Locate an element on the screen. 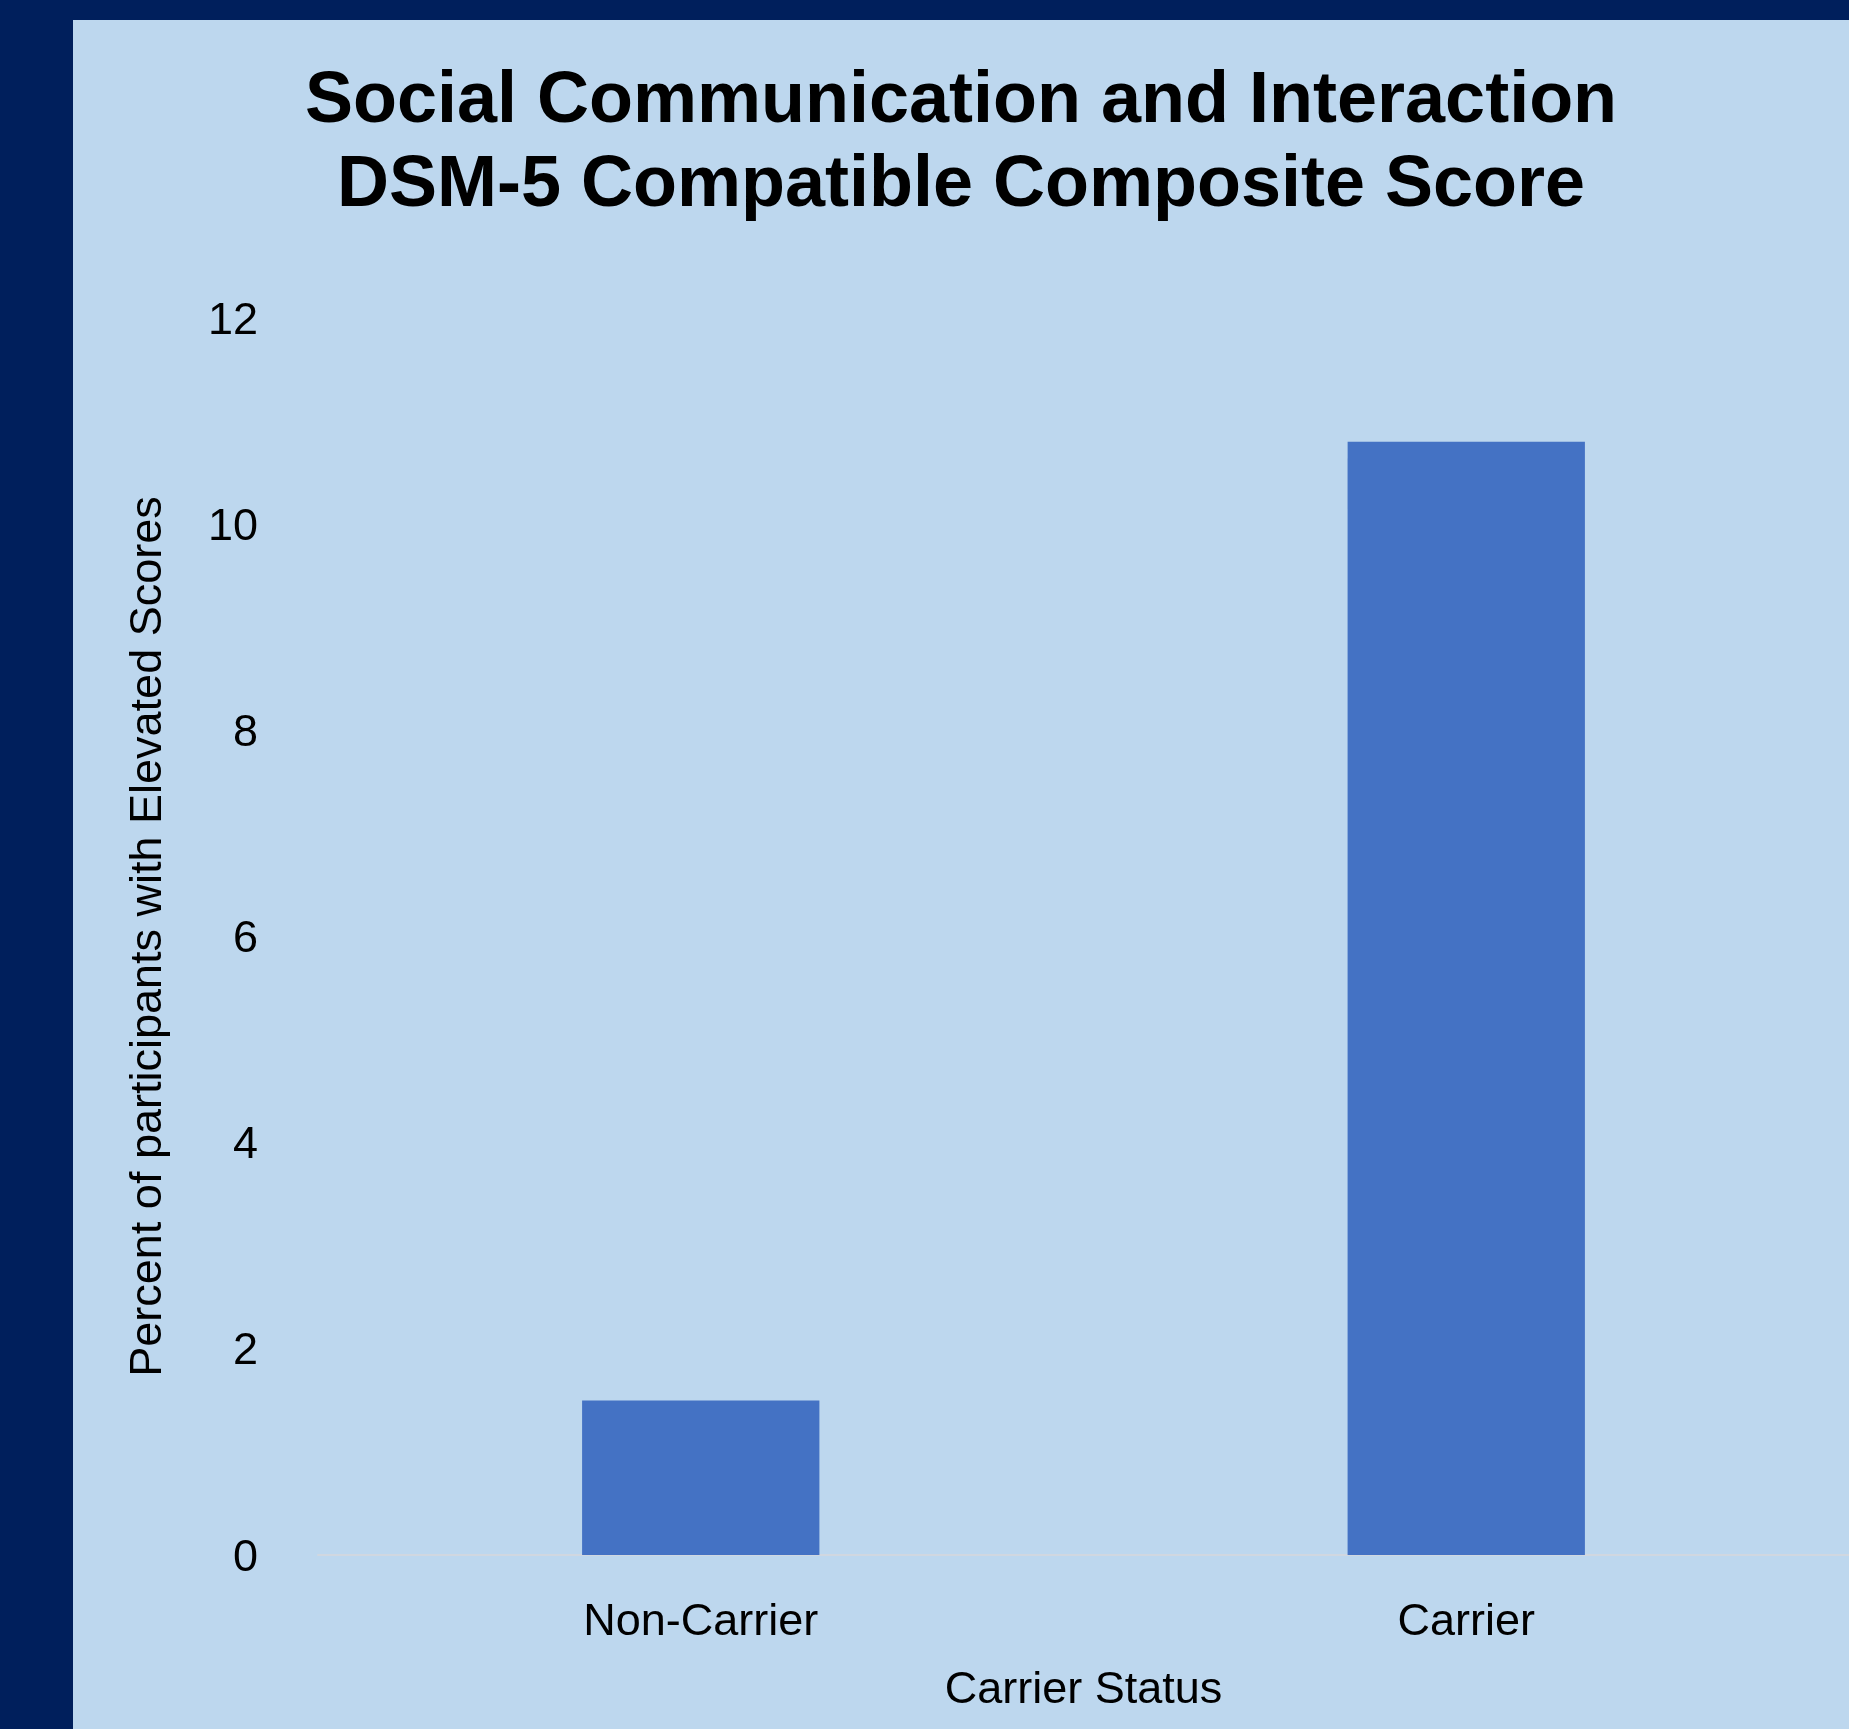  chart-title: Social Communication and Interaction DSM-5 Compatible Composite Score is located at coordinates (961, 139).